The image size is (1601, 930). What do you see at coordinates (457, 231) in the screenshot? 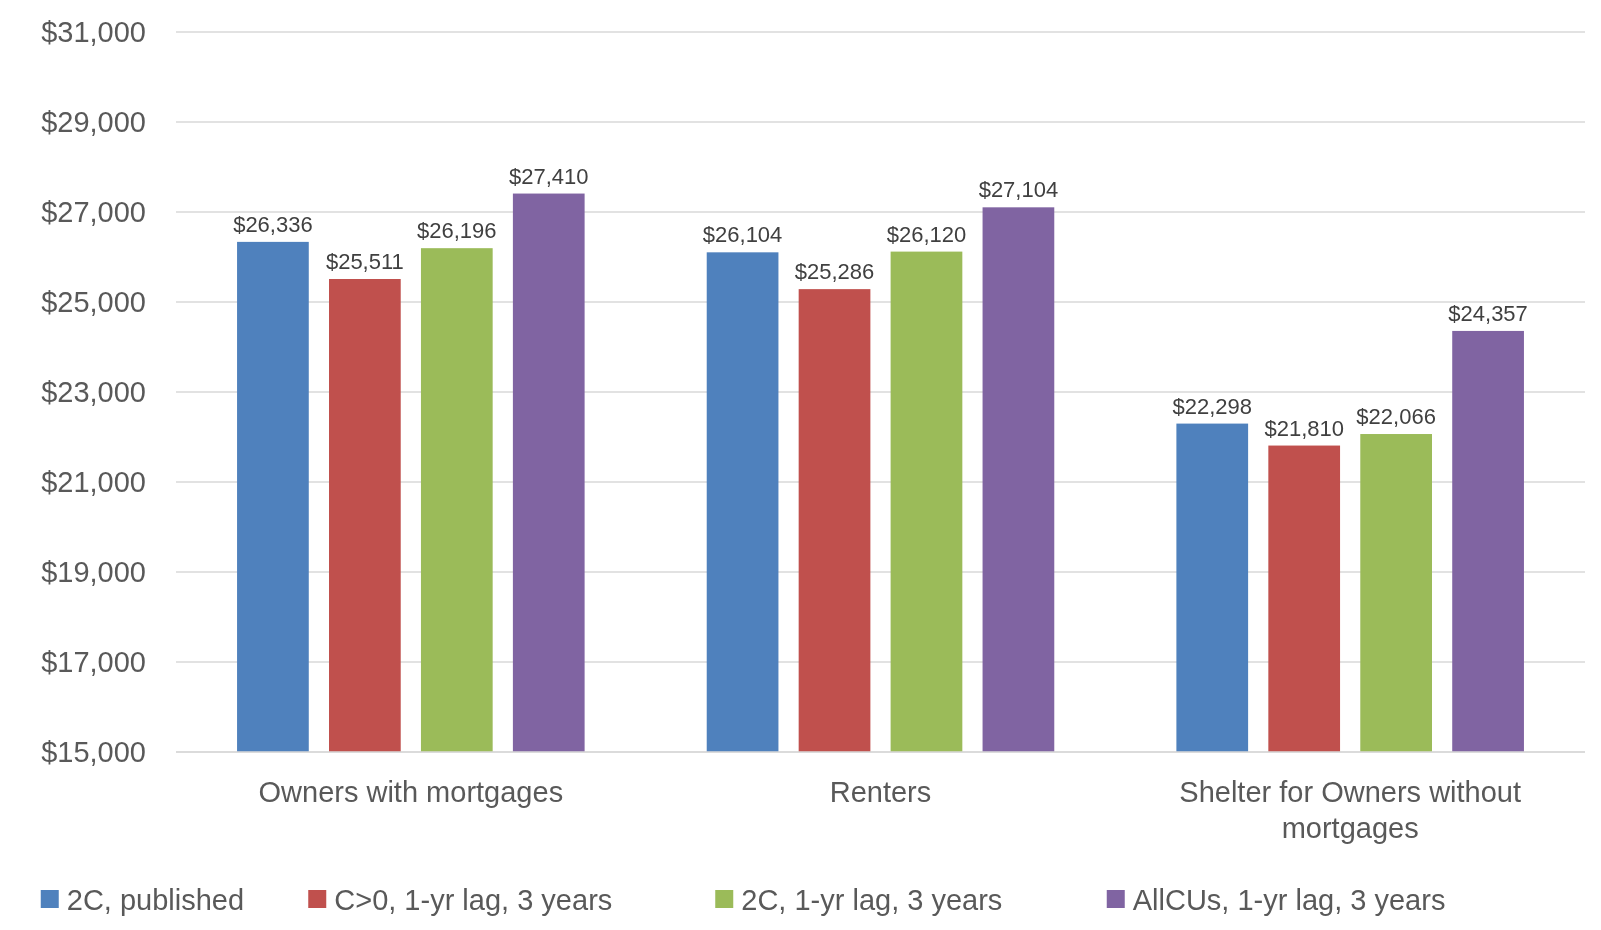
I see `data-label: $26,196` at bounding box center [457, 231].